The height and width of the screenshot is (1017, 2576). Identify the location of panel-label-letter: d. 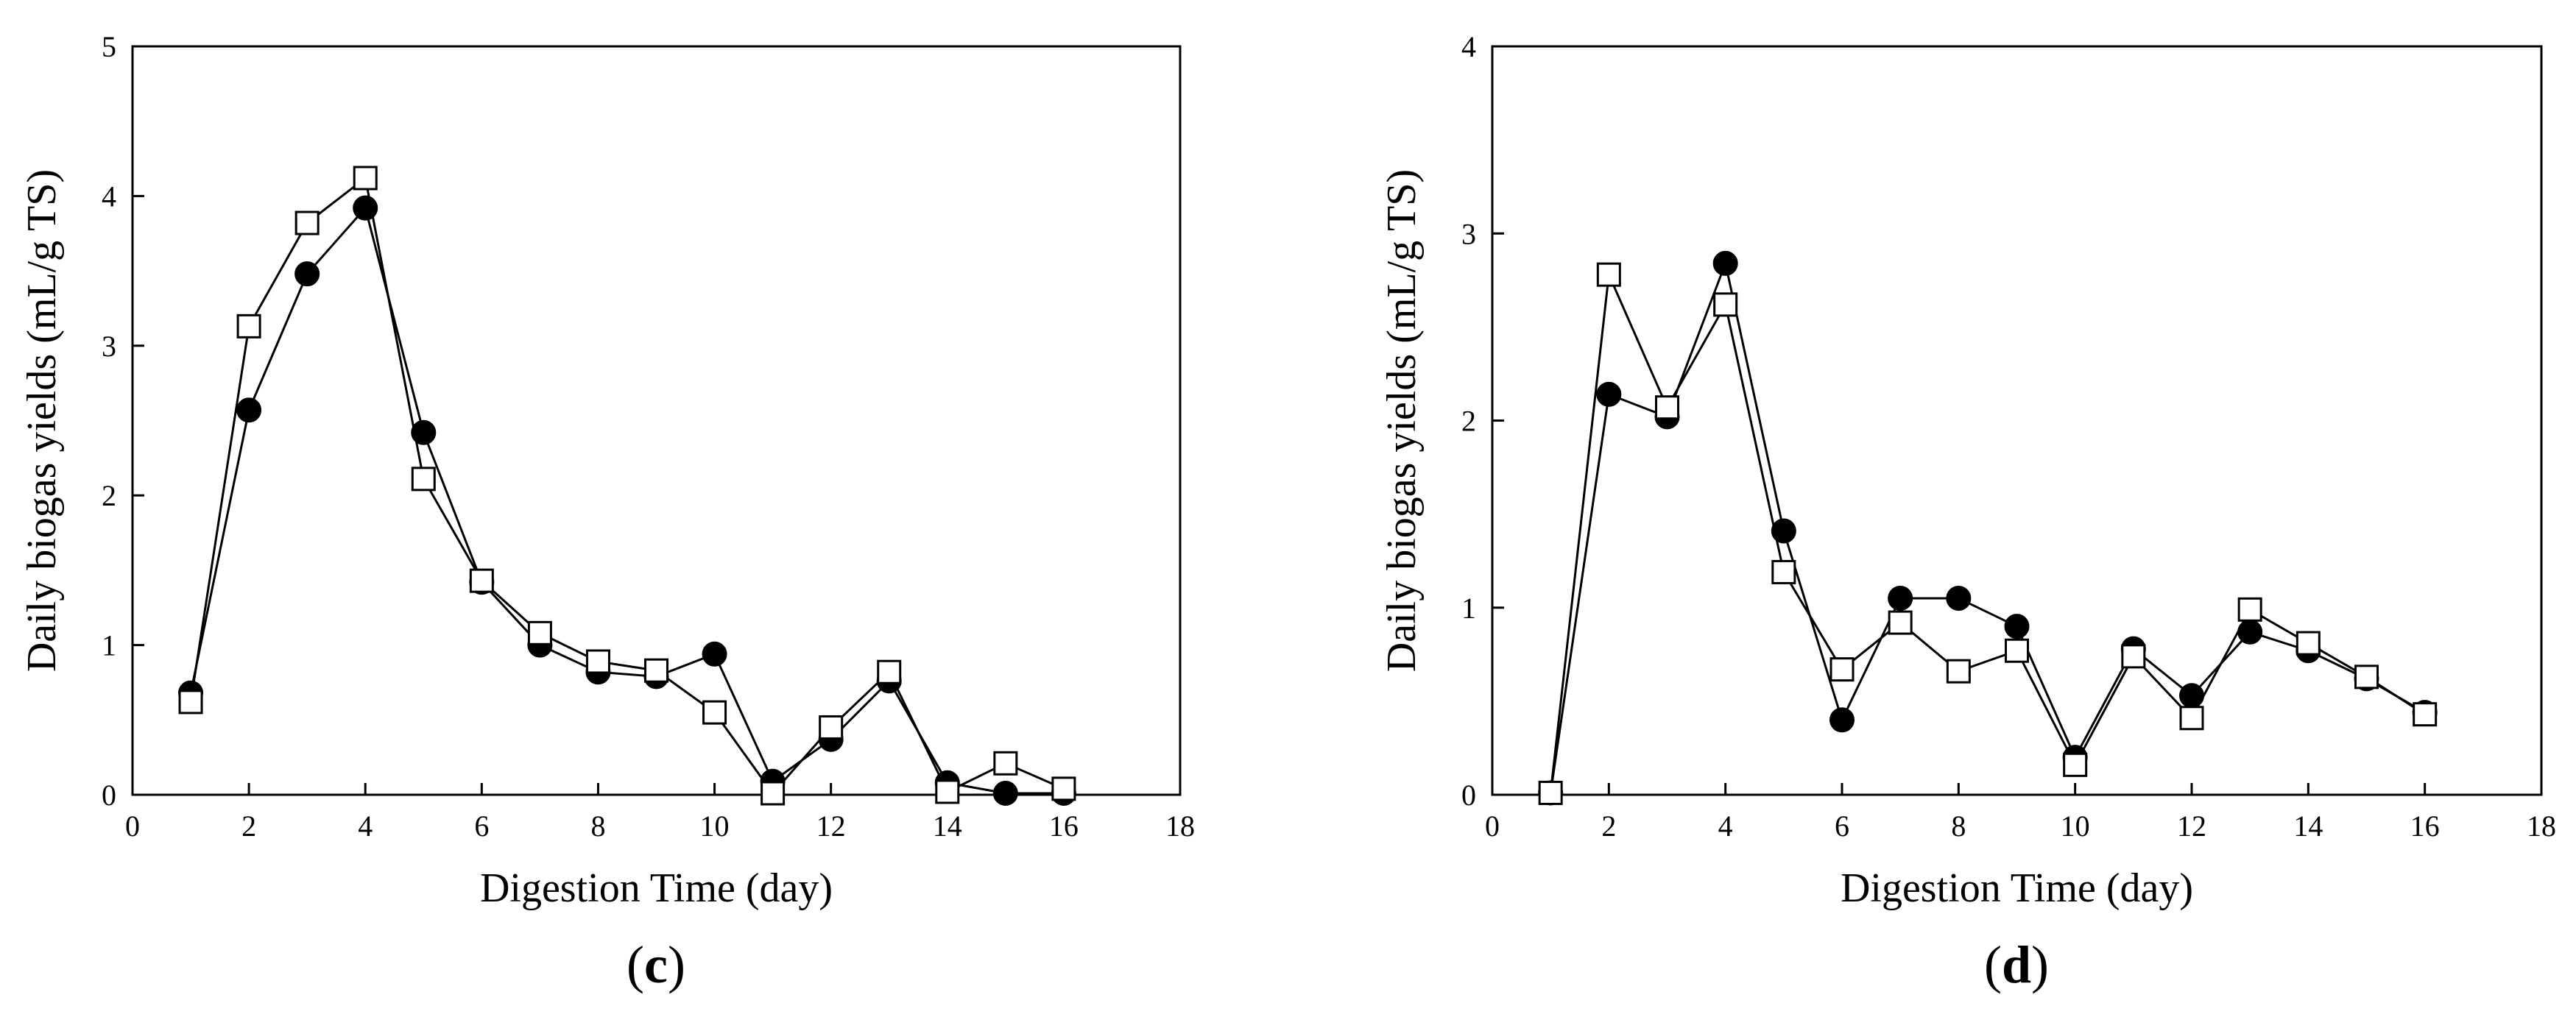
(2016, 965).